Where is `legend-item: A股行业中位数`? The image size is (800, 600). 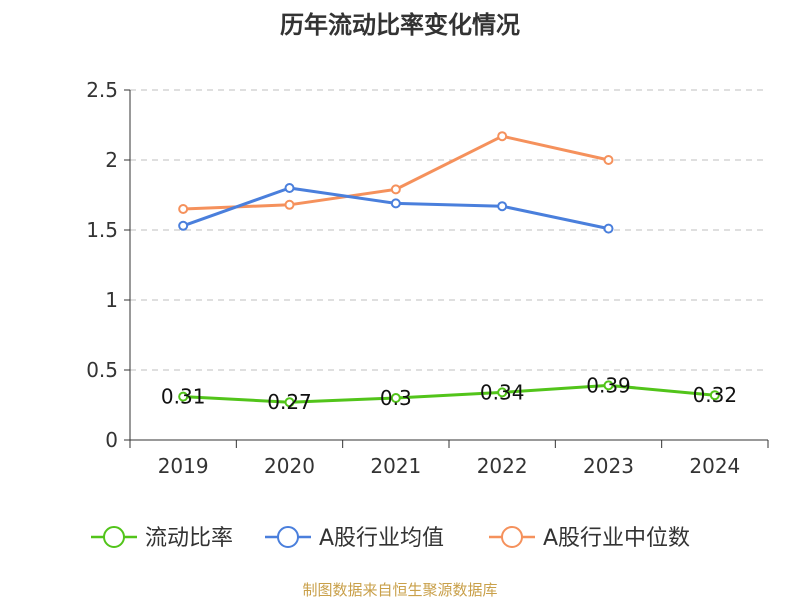
legend-item: A股行业中位数 is located at coordinates (589, 538).